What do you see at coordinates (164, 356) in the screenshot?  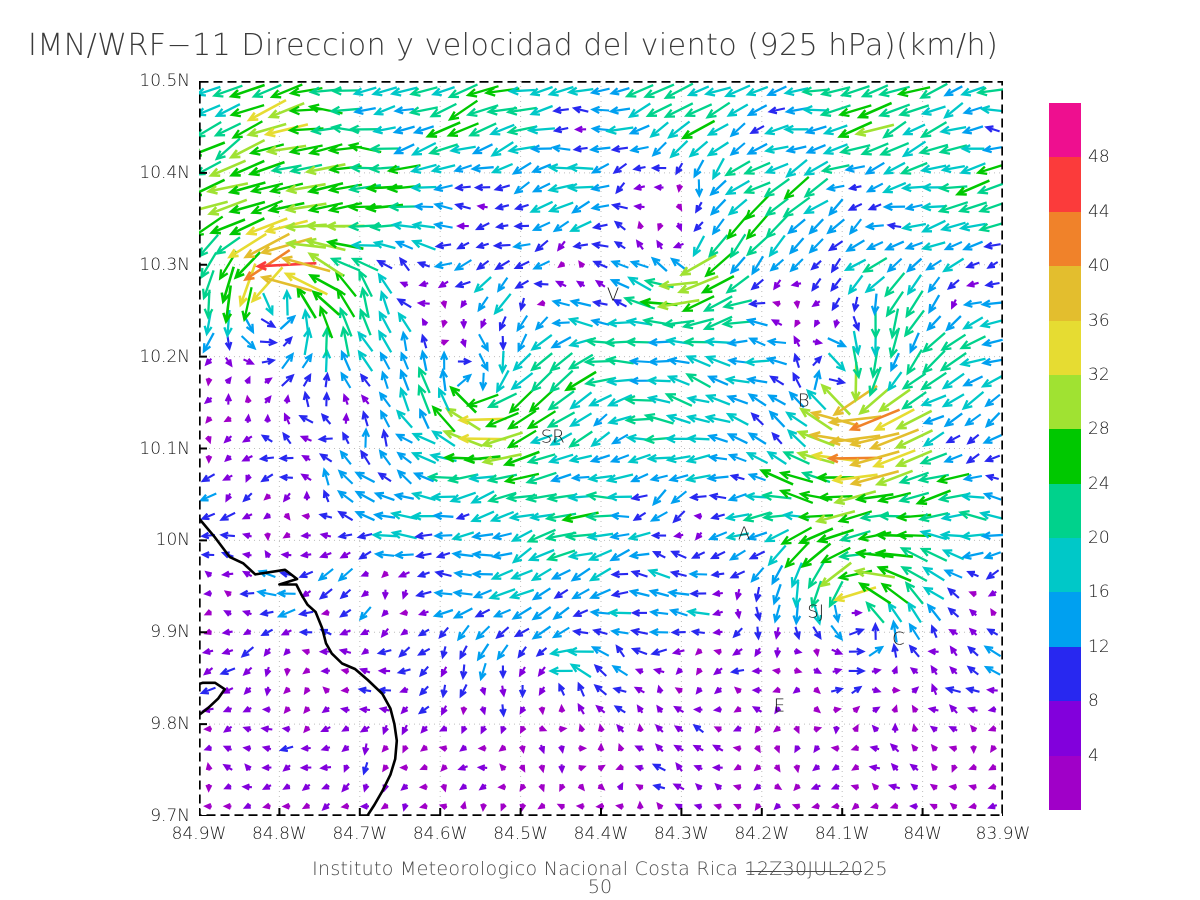 I see `y-tick-10.2N: 10.2N` at bounding box center [164, 356].